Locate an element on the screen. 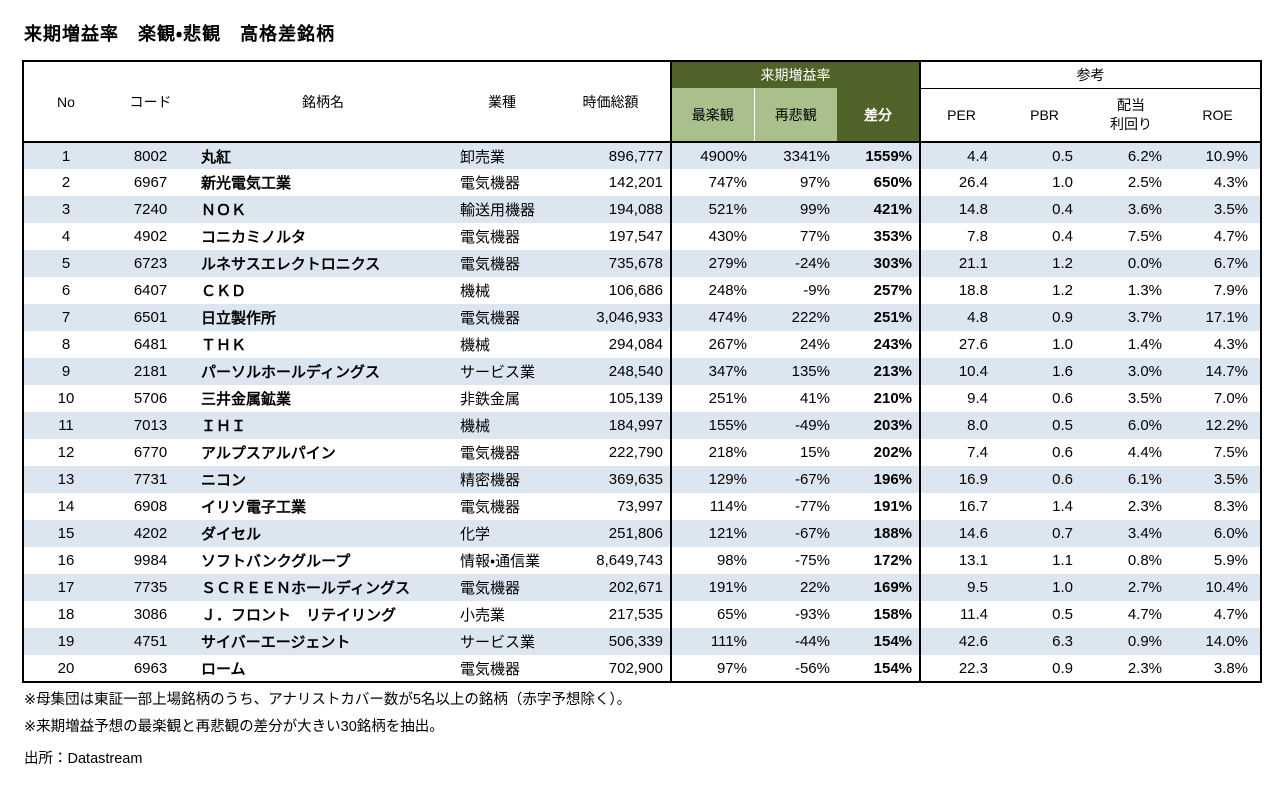 This screenshot has width=1280, height=789. cell-pess: -77% is located at coordinates (812, 506).